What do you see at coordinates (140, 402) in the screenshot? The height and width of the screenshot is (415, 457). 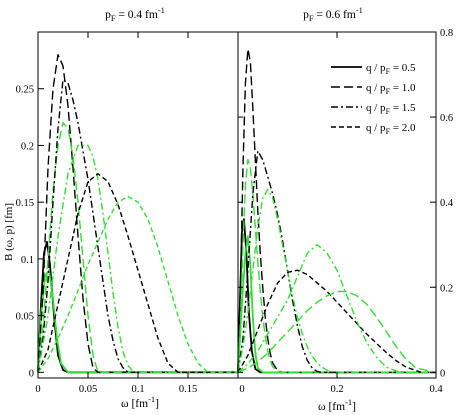 I see `left-x-axis-label: ω [fm-1]` at bounding box center [140, 402].